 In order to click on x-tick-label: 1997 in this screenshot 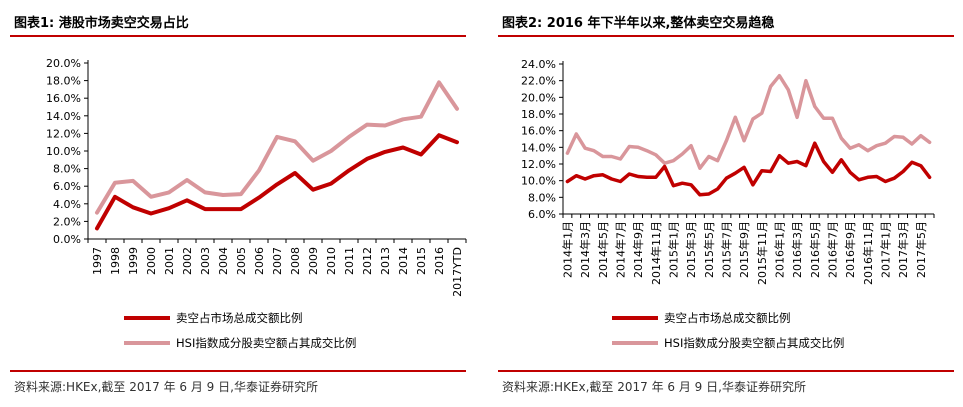, I will do `click(97, 261)`.